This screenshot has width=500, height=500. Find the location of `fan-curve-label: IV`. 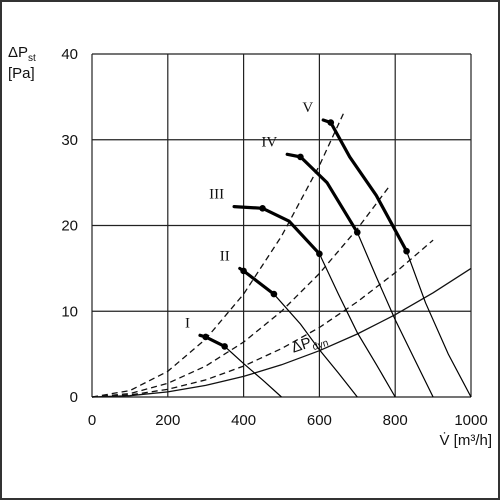

fan-curve-label: IV is located at coordinates (269, 142).